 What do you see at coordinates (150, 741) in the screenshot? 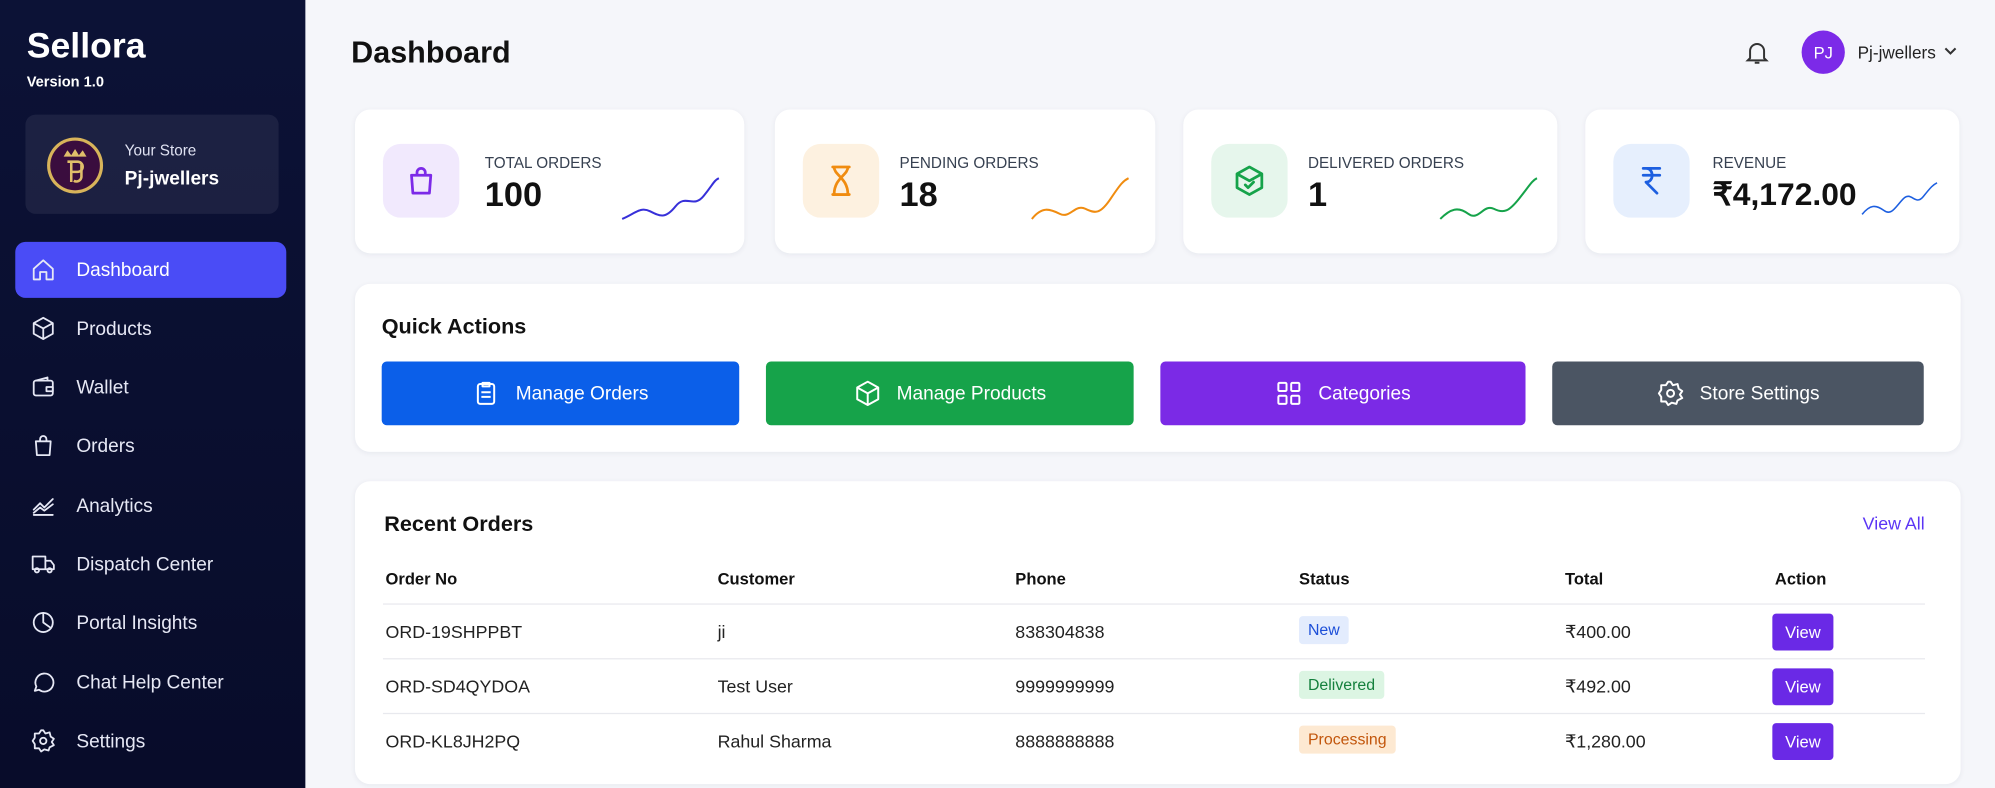
I see `nav-item: Settings` at bounding box center [150, 741].